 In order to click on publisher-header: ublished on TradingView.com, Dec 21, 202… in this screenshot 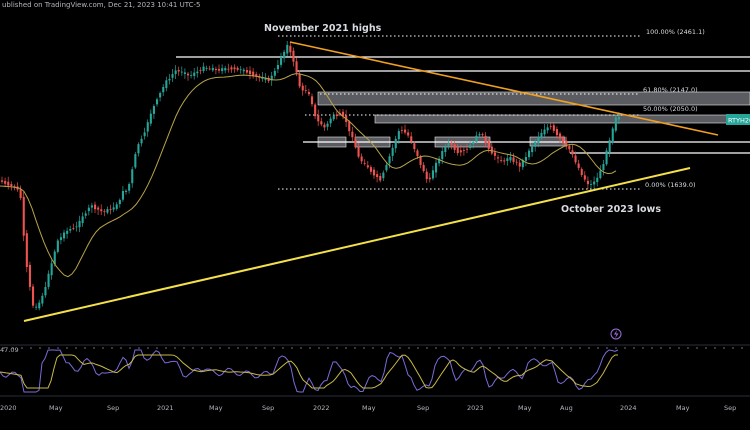, I will do `click(101, 5)`.